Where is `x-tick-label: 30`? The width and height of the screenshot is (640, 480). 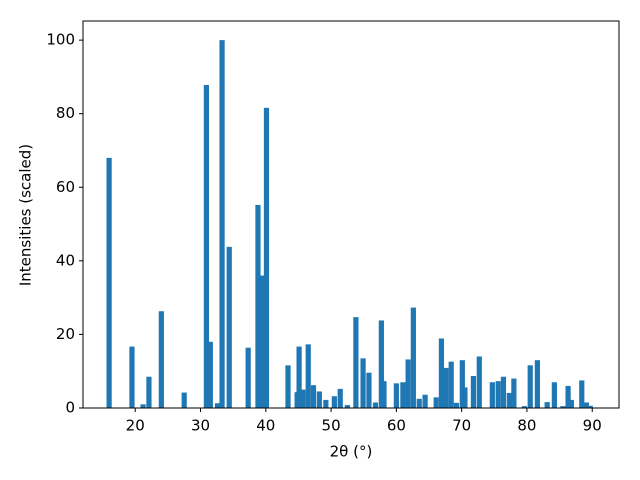 x-tick-label: 30 is located at coordinates (200, 426).